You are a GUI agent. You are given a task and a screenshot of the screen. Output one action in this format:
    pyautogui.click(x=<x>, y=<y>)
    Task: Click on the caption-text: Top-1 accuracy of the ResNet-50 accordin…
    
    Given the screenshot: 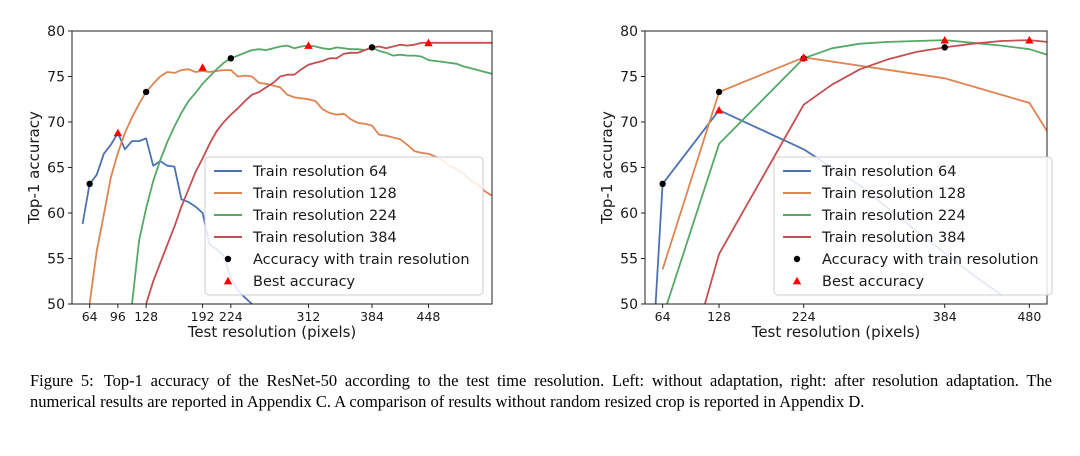 What is the action you would take?
    pyautogui.click(x=541, y=391)
    